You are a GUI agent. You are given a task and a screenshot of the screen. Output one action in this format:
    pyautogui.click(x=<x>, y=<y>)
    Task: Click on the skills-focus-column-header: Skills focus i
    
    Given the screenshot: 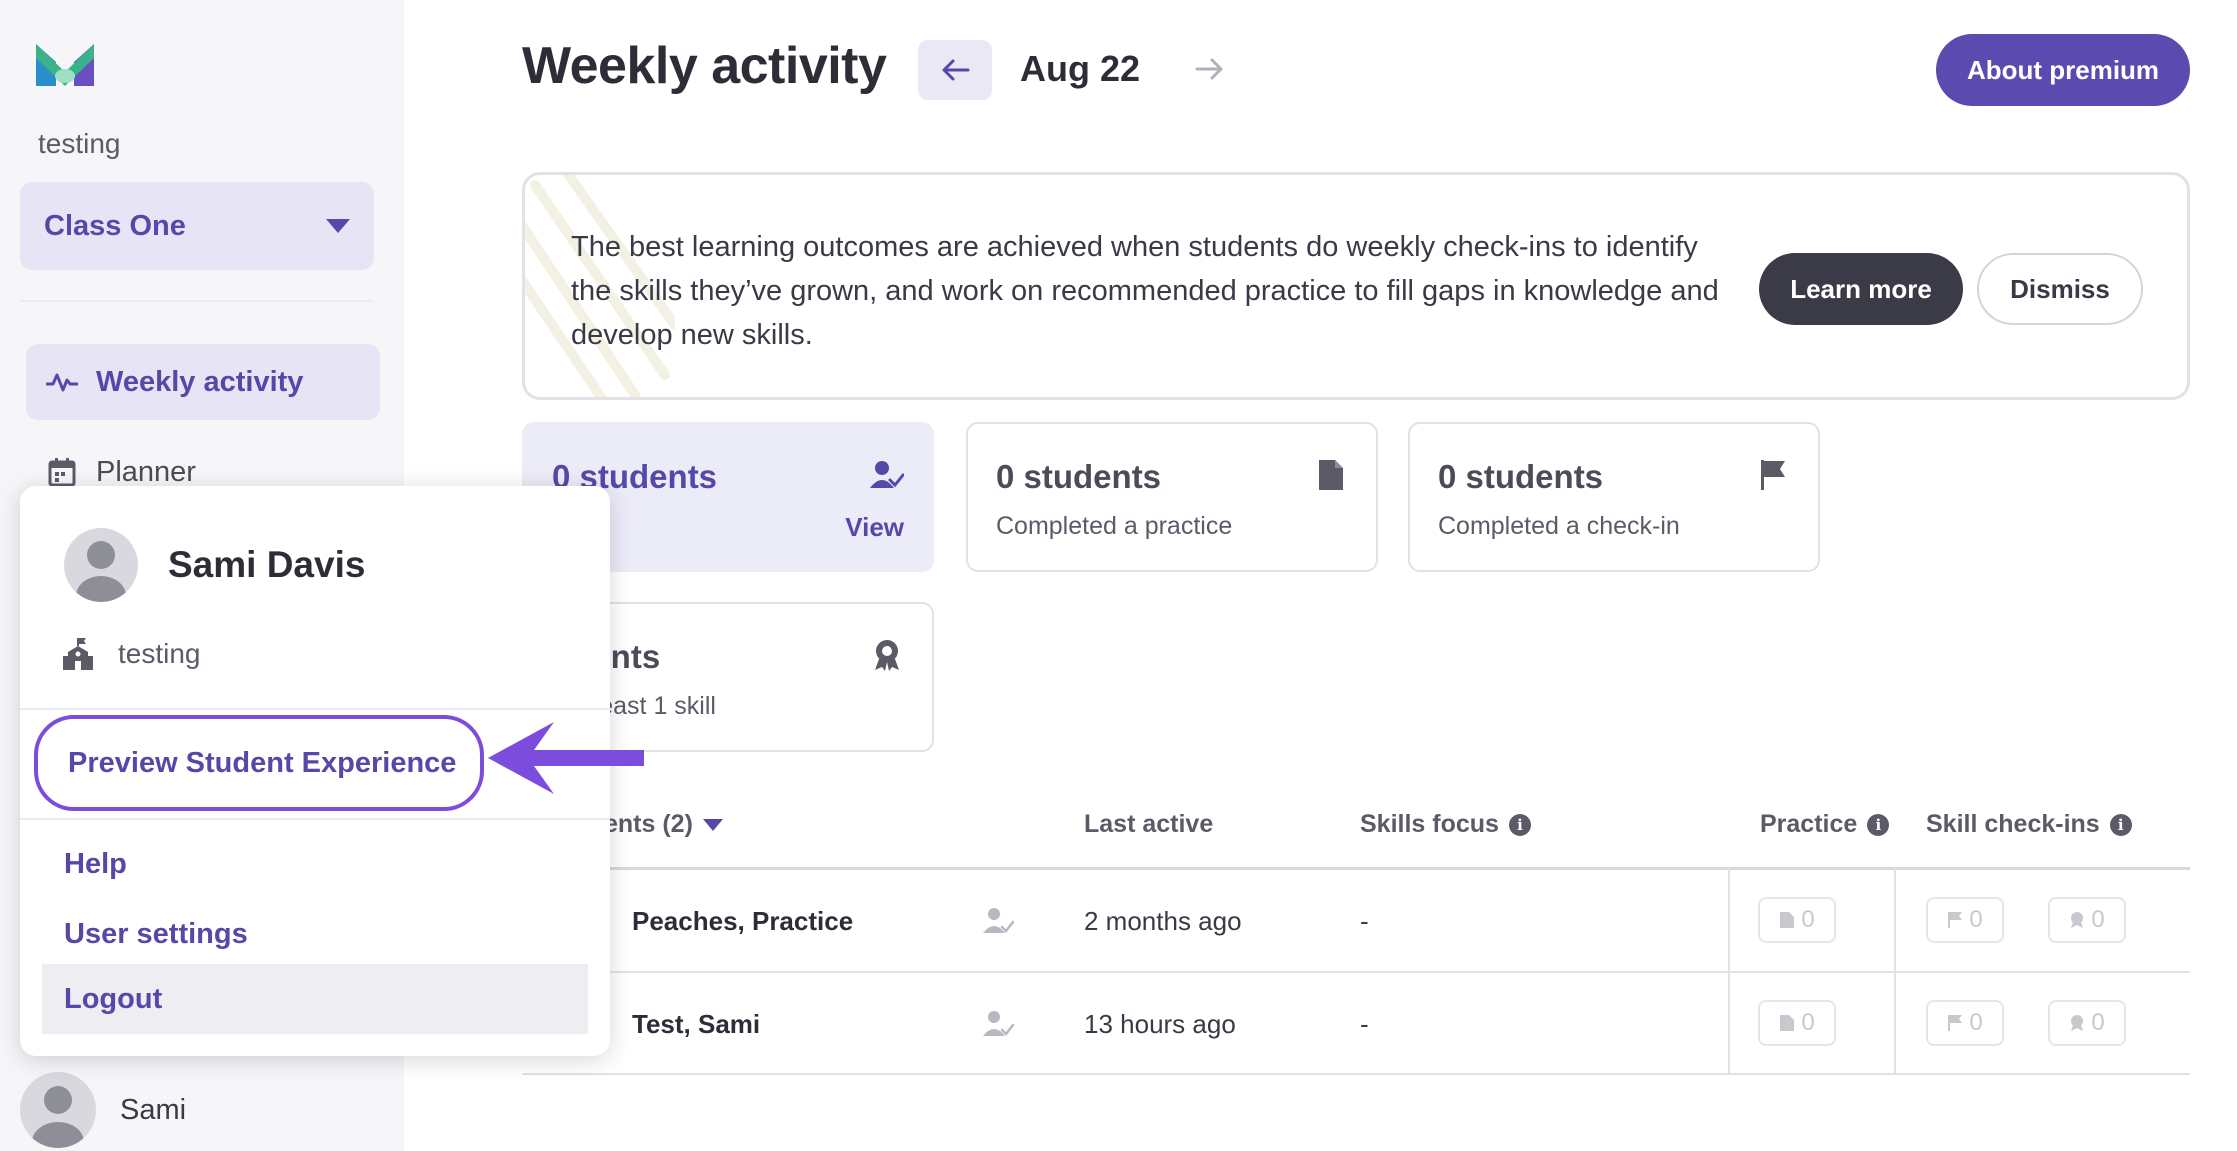 What is the action you would take?
    pyautogui.click(x=1445, y=824)
    